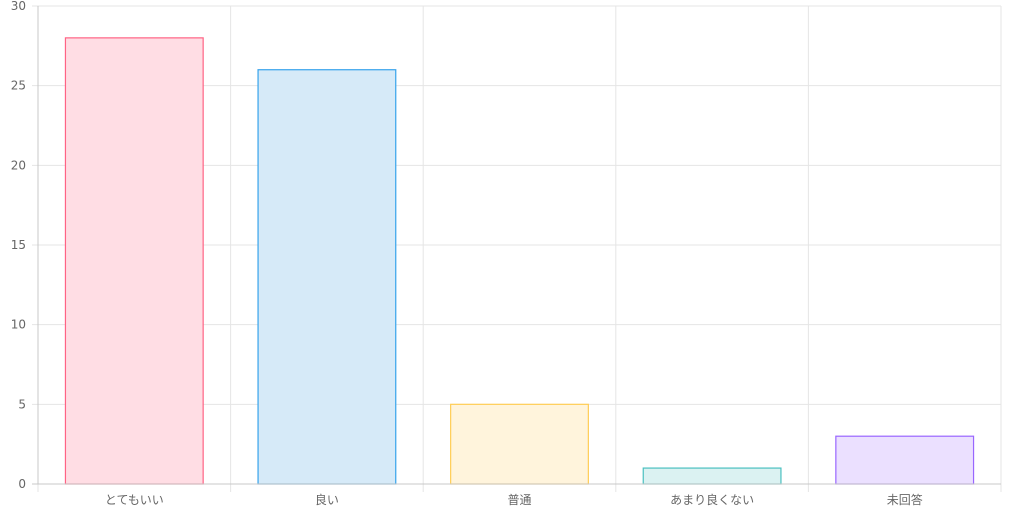 This screenshot has width=1024, height=512. Describe the element at coordinates (22, 404) in the screenshot. I see `y-tick-label: 5` at that location.